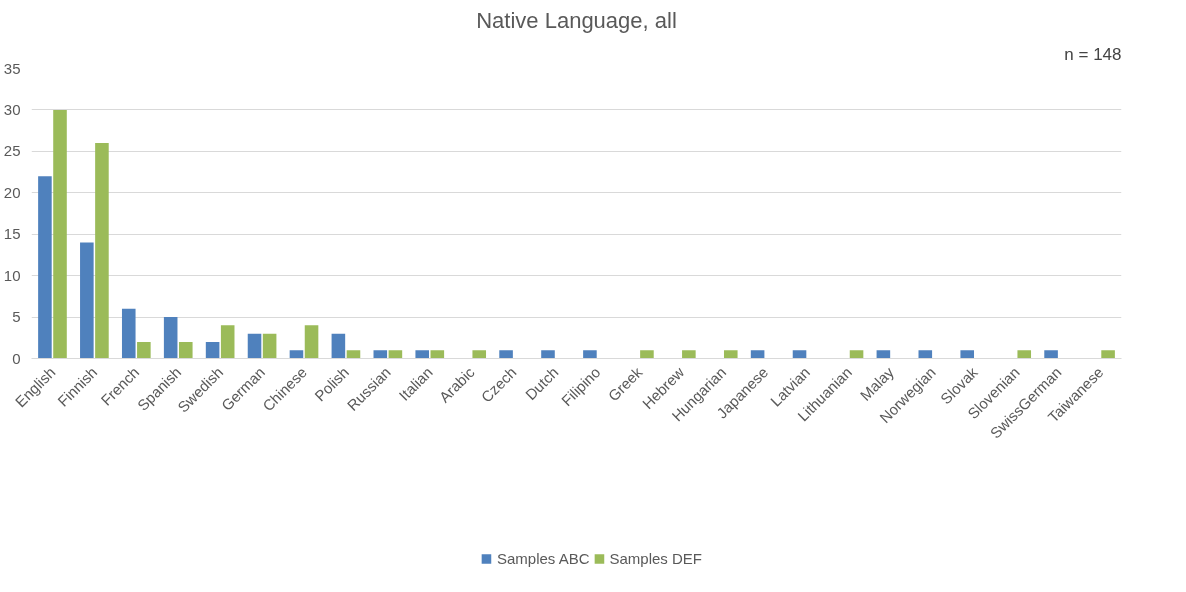 The width and height of the screenshot is (1186, 592). Describe the element at coordinates (16, 317) in the screenshot. I see `y-tick-label: 5` at that location.